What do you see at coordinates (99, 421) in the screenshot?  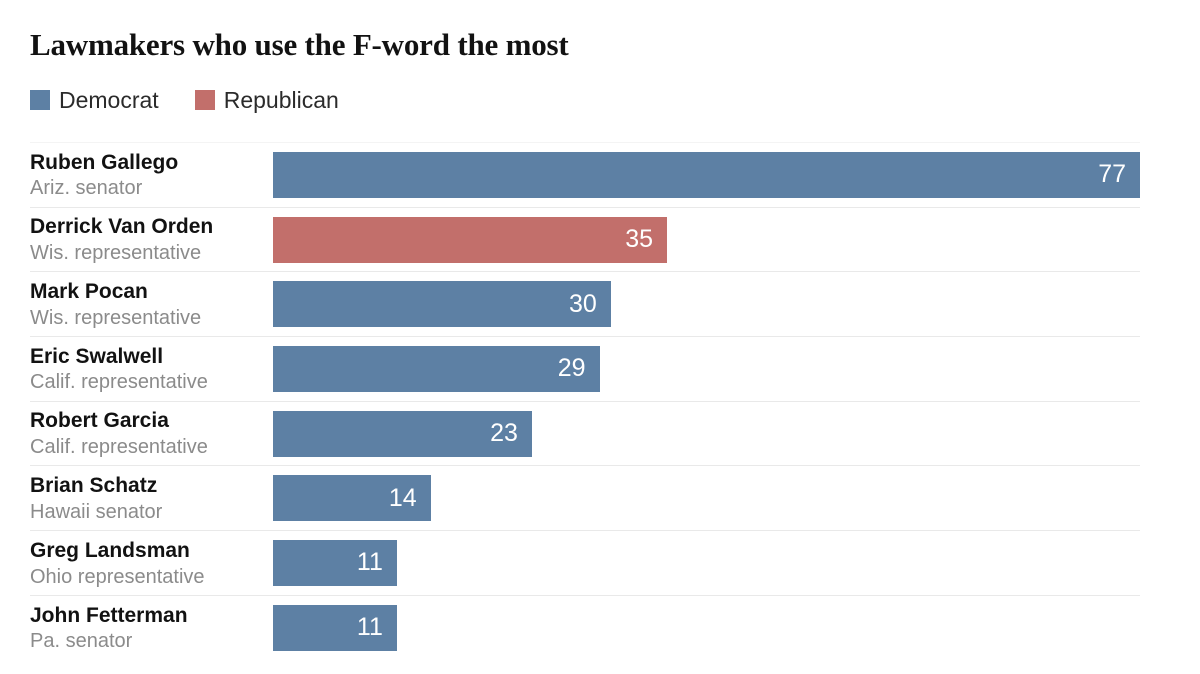 I see `lawmaker-name: Robert Garcia` at bounding box center [99, 421].